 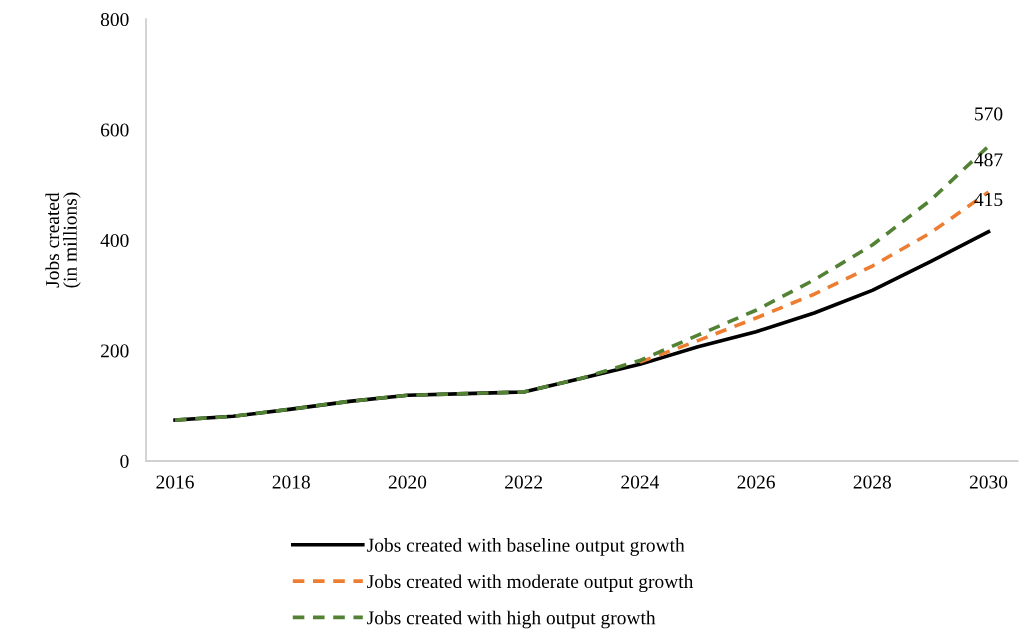 I want to click on y-tick-label: 400, so click(x=114, y=240).